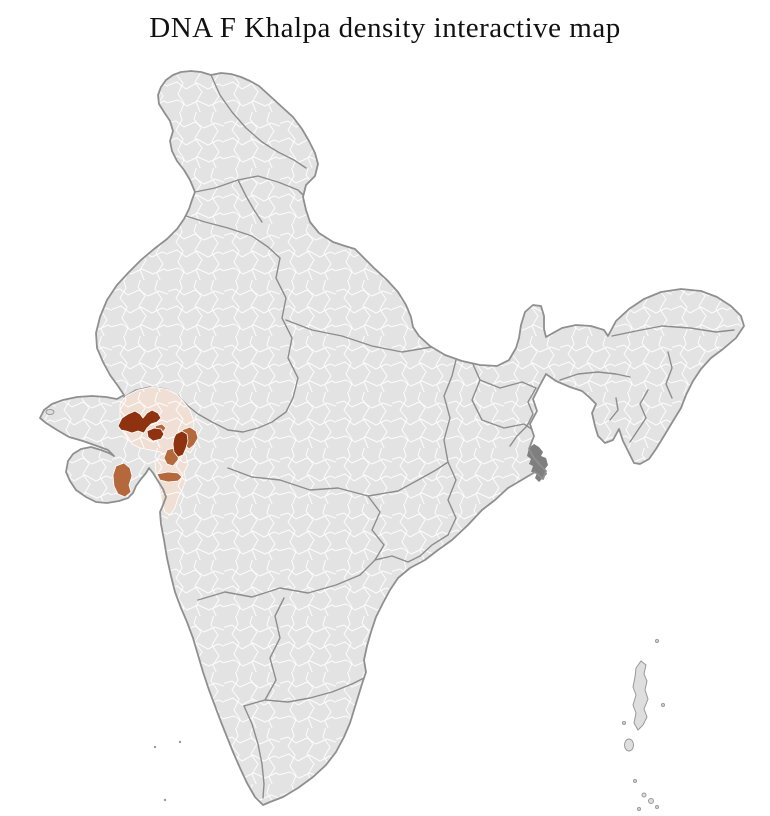 The width and height of the screenshot is (770, 816). I want to click on lakshadweep-dots, so click(167, 771).